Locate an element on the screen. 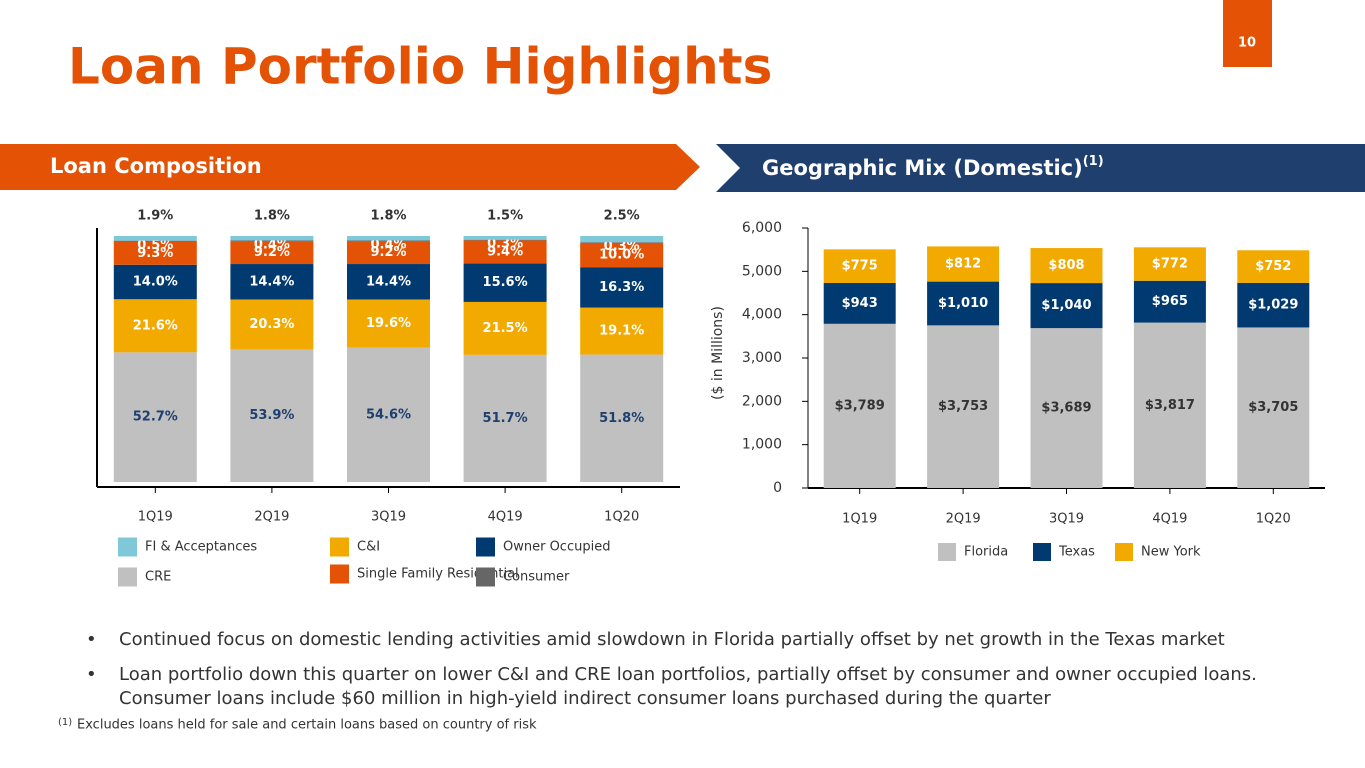 The width and height of the screenshot is (1365, 768). value-label: 16.3% is located at coordinates (621, 287).